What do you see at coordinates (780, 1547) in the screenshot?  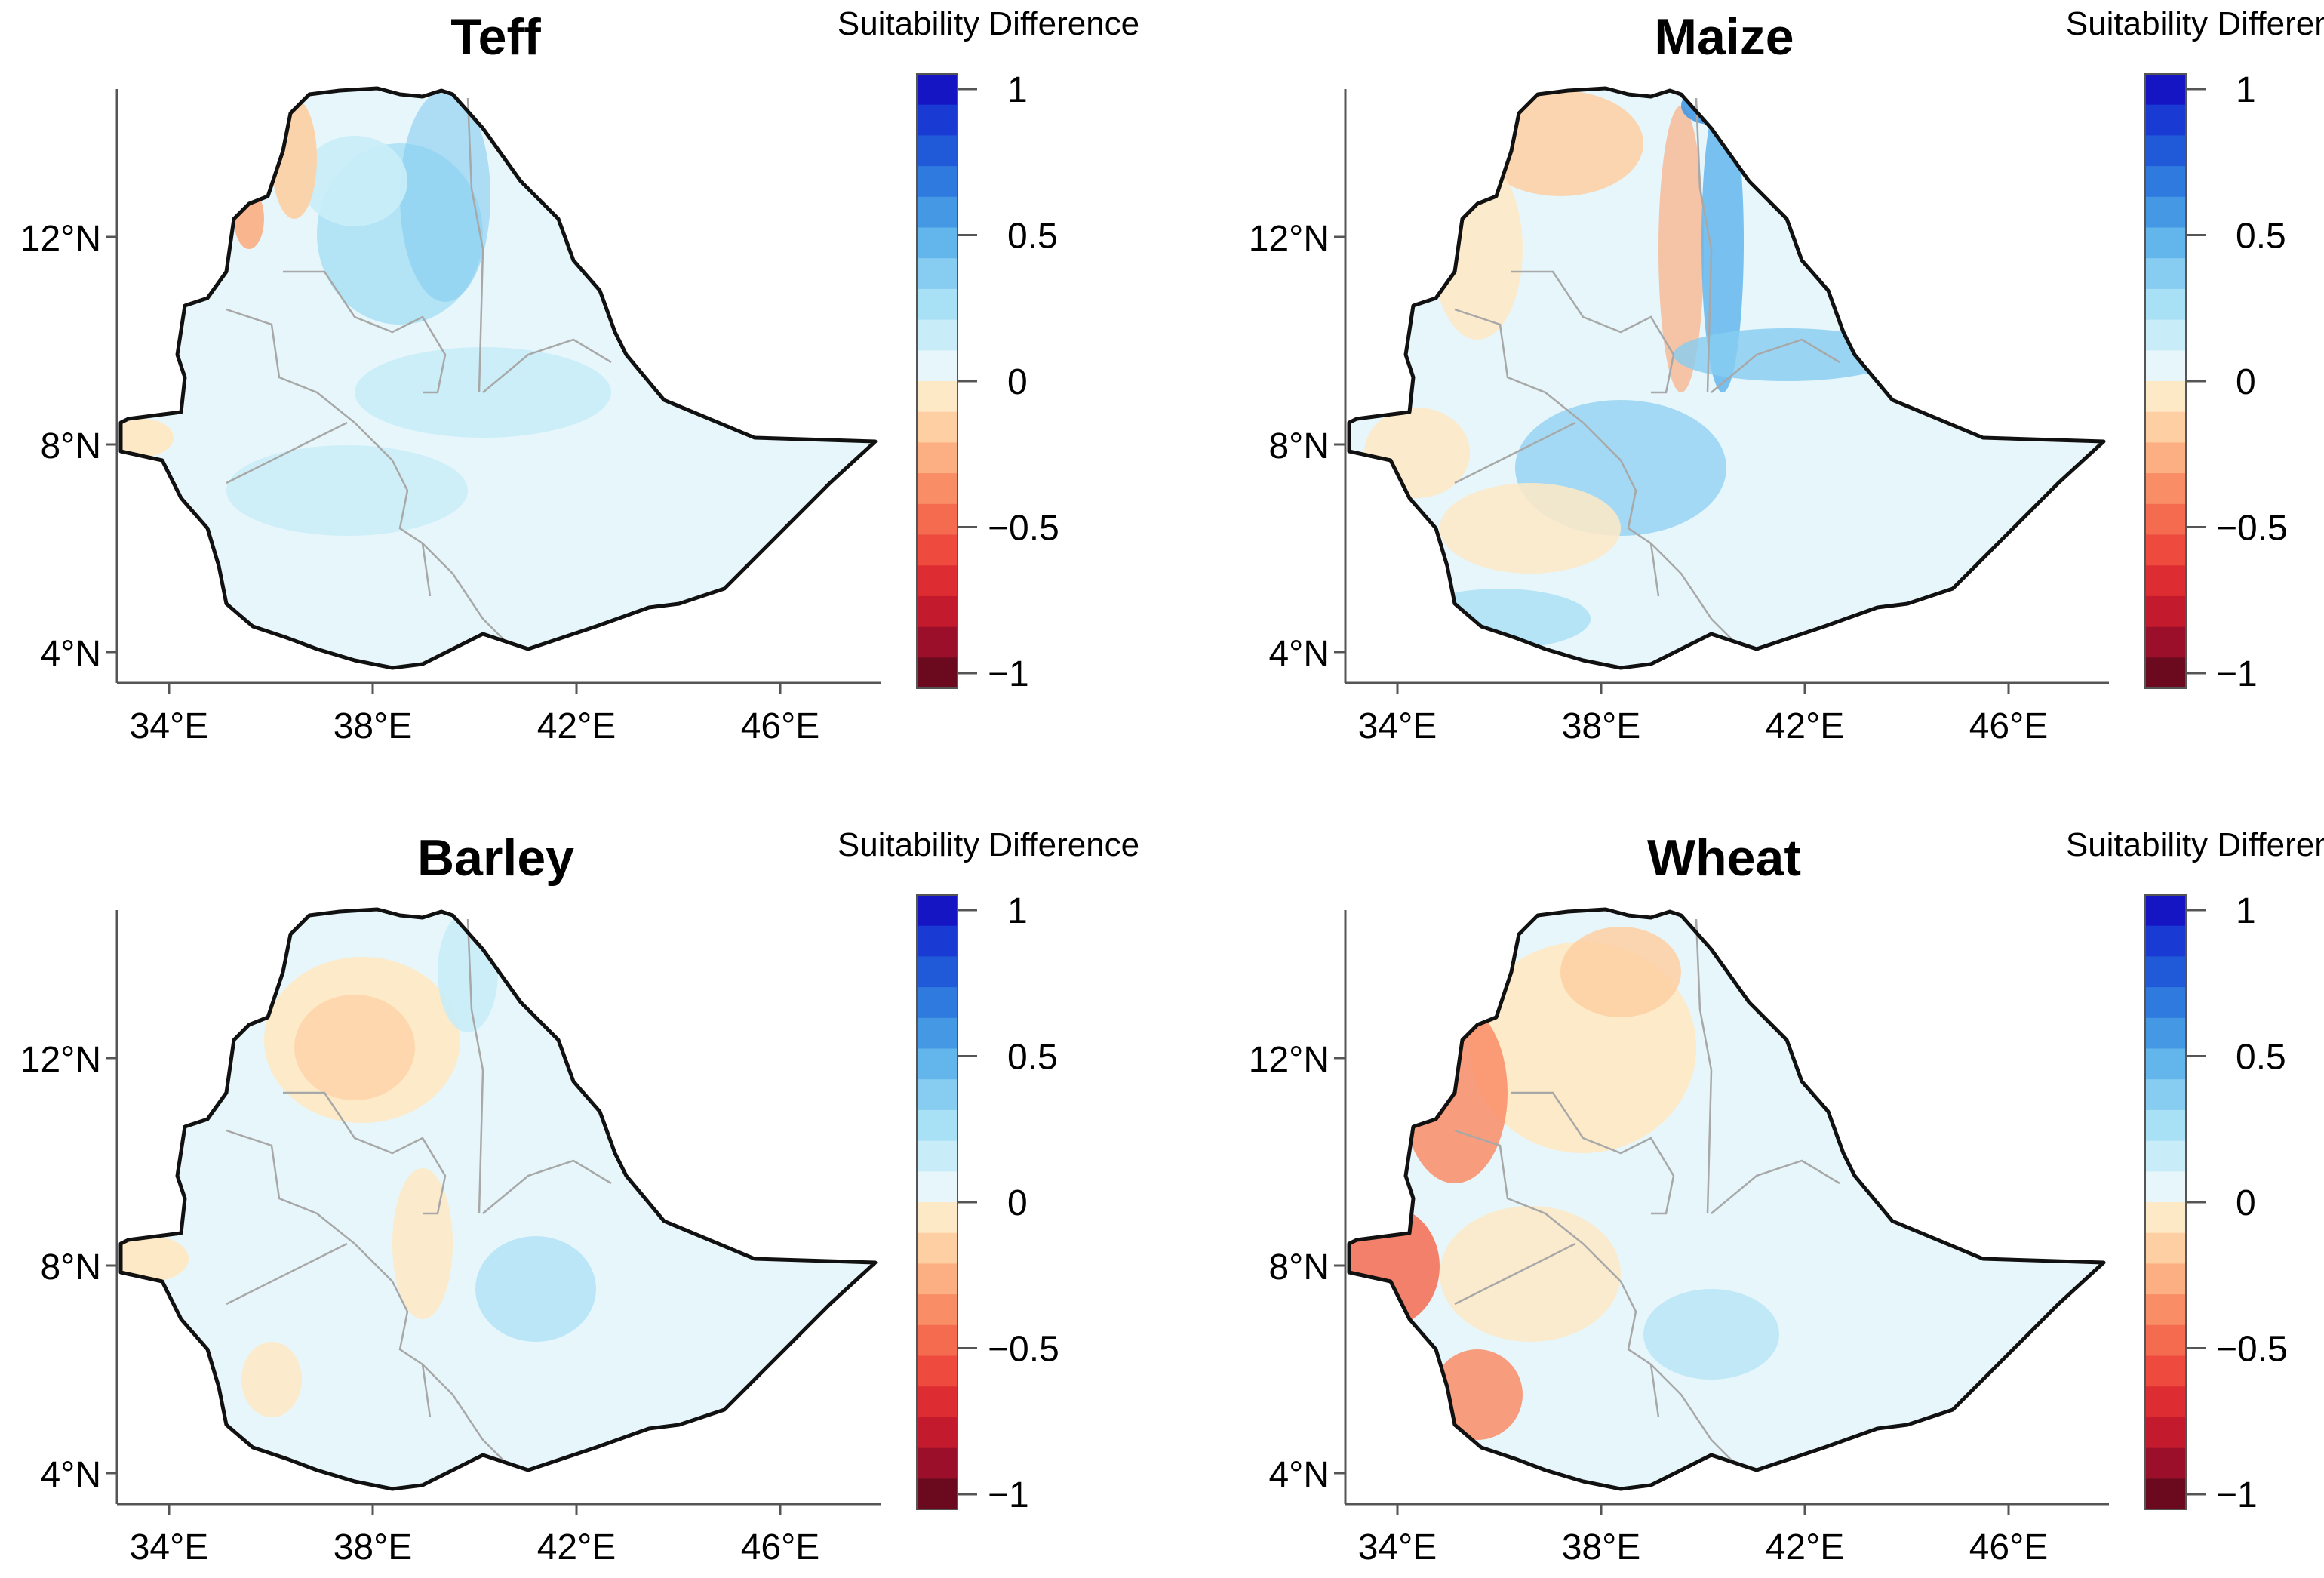 I see `x-tick-label: 46°E` at bounding box center [780, 1547].